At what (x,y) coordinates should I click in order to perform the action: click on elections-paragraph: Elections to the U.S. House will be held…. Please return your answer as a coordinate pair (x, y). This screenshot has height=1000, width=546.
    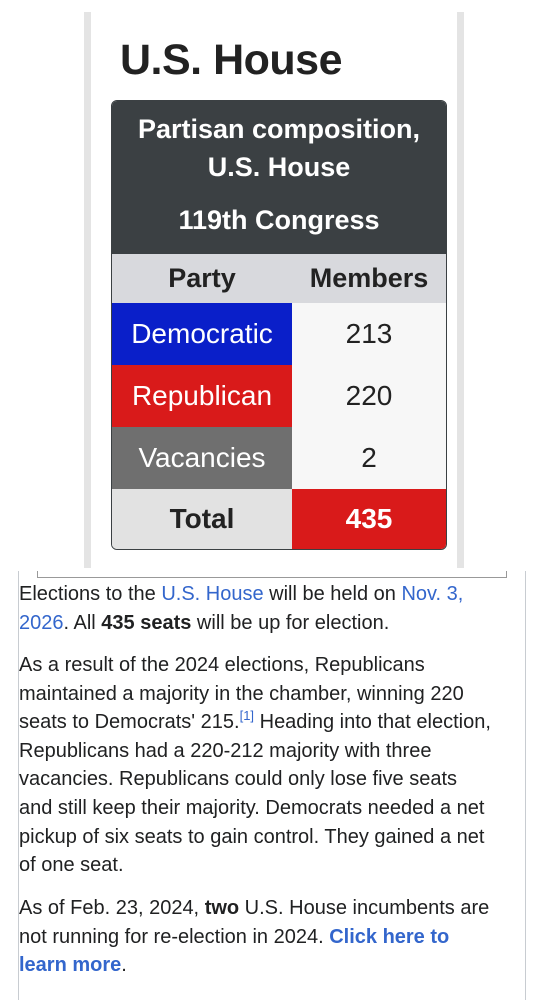
    Looking at the image, I should click on (257, 608).